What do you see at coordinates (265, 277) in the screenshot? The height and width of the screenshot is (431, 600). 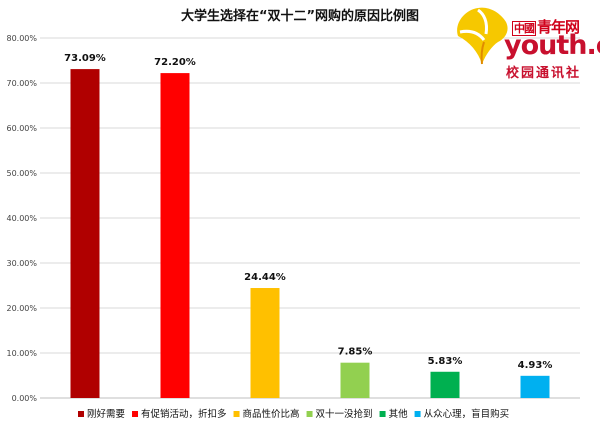 I see `data-label: 24.44%` at bounding box center [265, 277].